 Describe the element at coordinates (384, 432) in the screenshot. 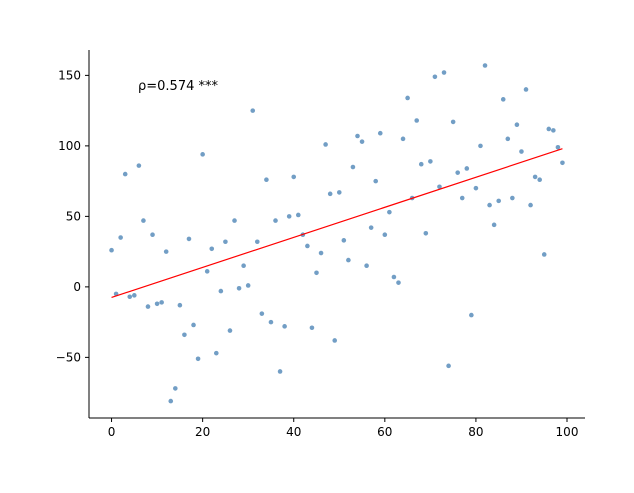

I see `x-tick-label: 60` at that location.